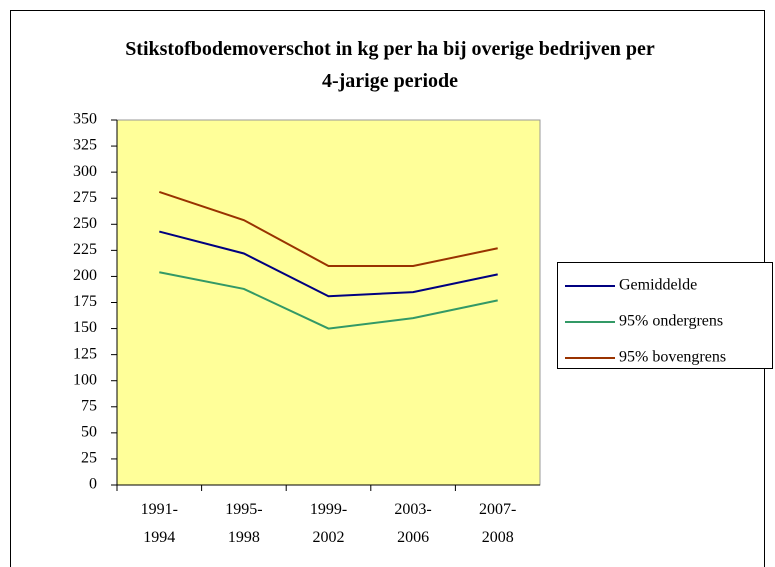  What do you see at coordinates (93, 484) in the screenshot?
I see `y-tick-label: 0` at bounding box center [93, 484].